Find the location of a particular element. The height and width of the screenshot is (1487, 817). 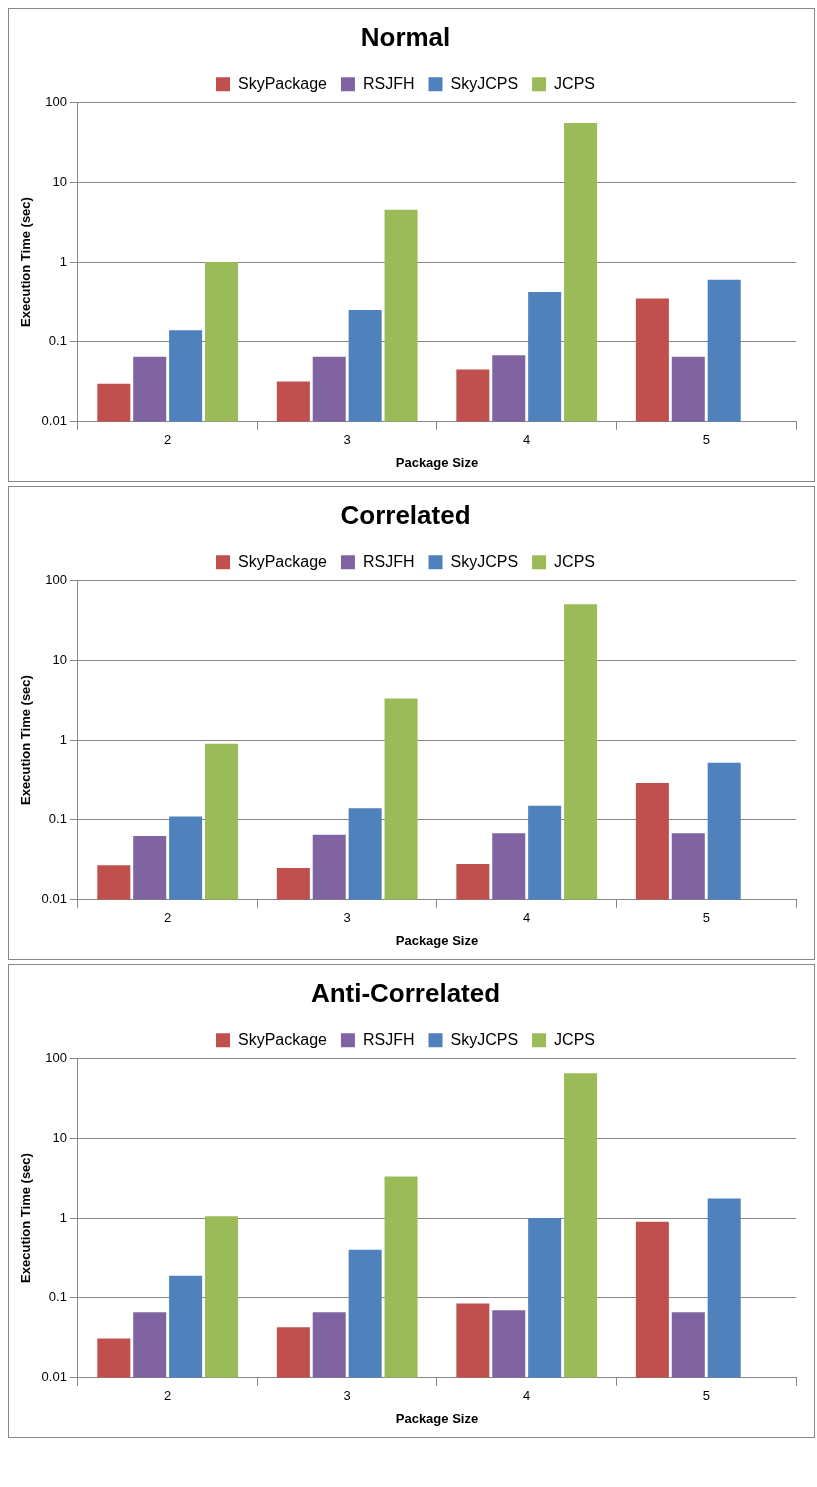

chart-title: Anti-Correlated is located at coordinates (405, 992).